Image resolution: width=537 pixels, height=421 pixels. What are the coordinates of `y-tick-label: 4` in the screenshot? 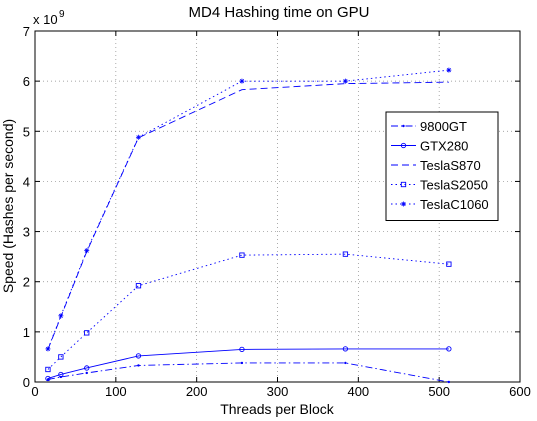 It's located at (26, 181).